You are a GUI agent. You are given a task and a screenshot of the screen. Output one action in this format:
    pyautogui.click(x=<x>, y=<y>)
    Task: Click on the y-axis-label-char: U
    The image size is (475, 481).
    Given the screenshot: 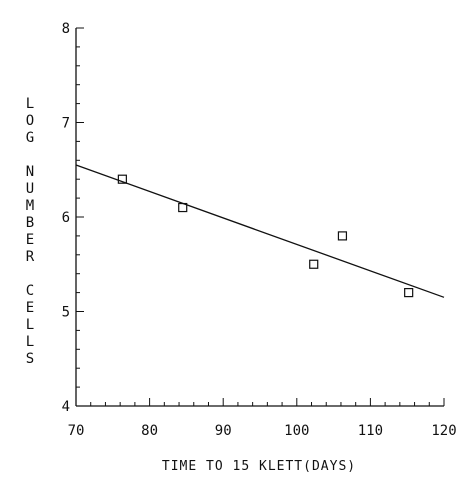 What is the action you would take?
    pyautogui.click(x=30, y=189)
    